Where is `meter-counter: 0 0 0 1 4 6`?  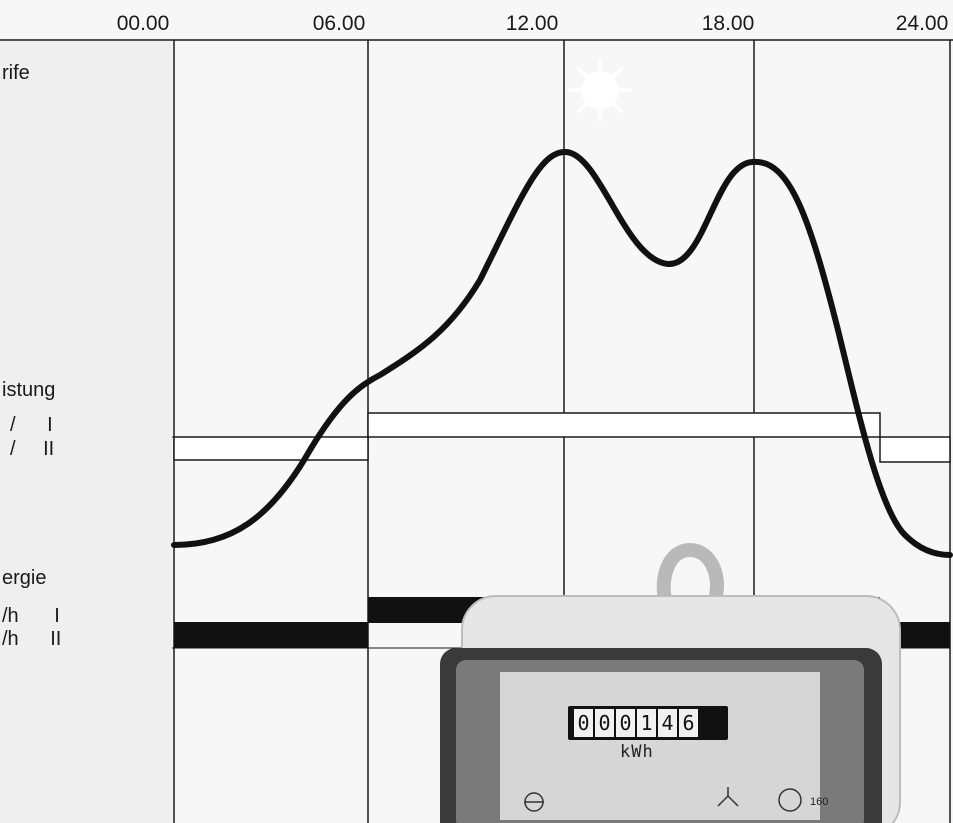
meter-counter: 0 0 0 1 4 6 is located at coordinates (648, 723).